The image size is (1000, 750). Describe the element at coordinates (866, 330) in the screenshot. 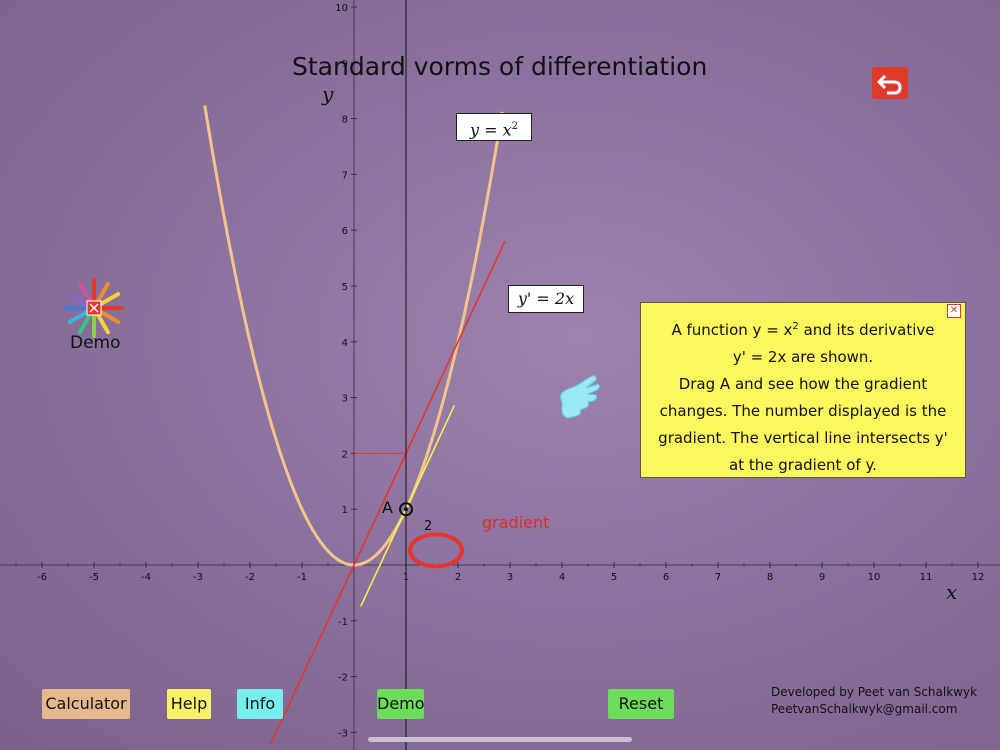

I see `info-line-1-b: and its derivative` at that location.